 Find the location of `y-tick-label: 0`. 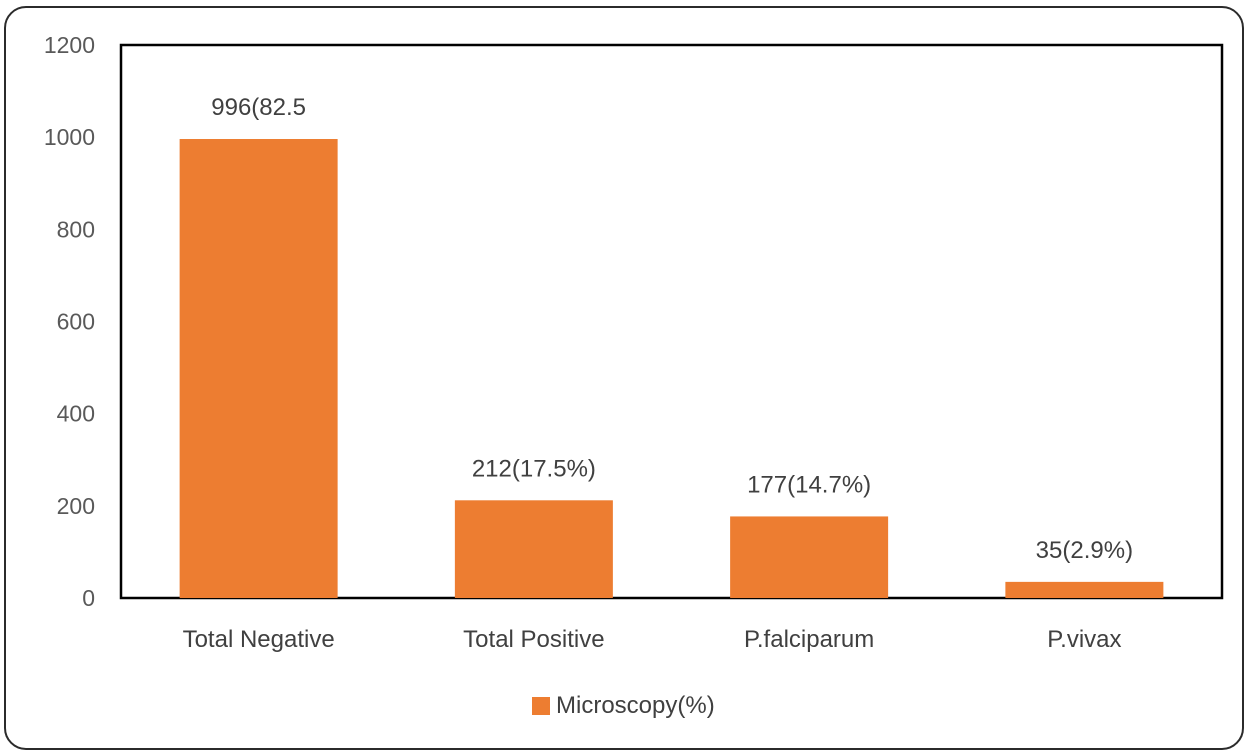

y-tick-label: 0 is located at coordinates (88, 598).